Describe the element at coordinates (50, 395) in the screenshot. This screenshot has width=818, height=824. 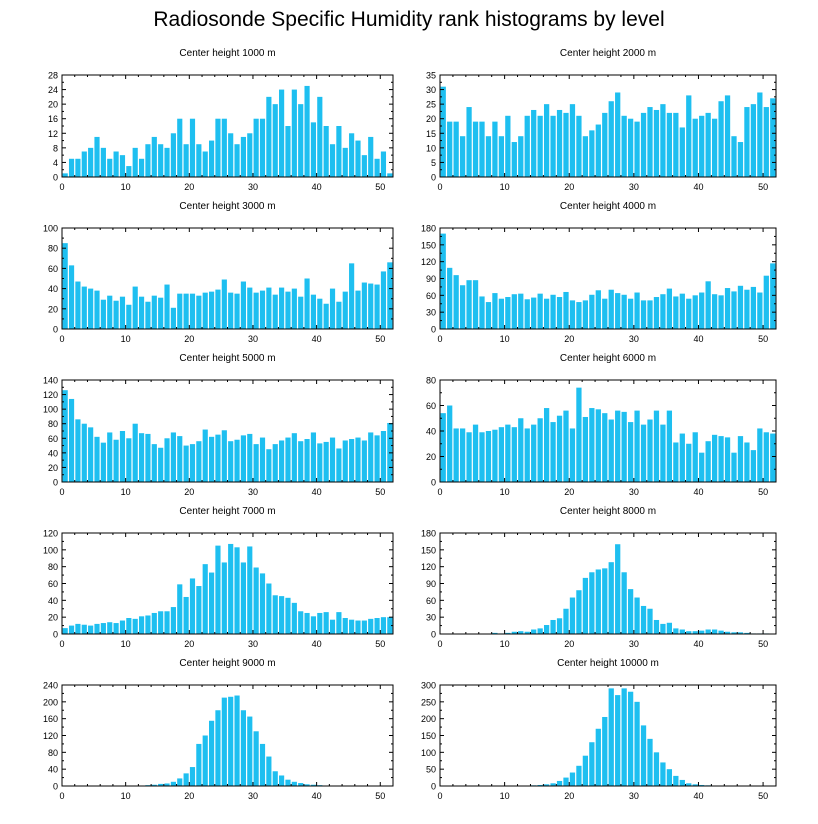
I see `y-tick-label: 120` at that location.